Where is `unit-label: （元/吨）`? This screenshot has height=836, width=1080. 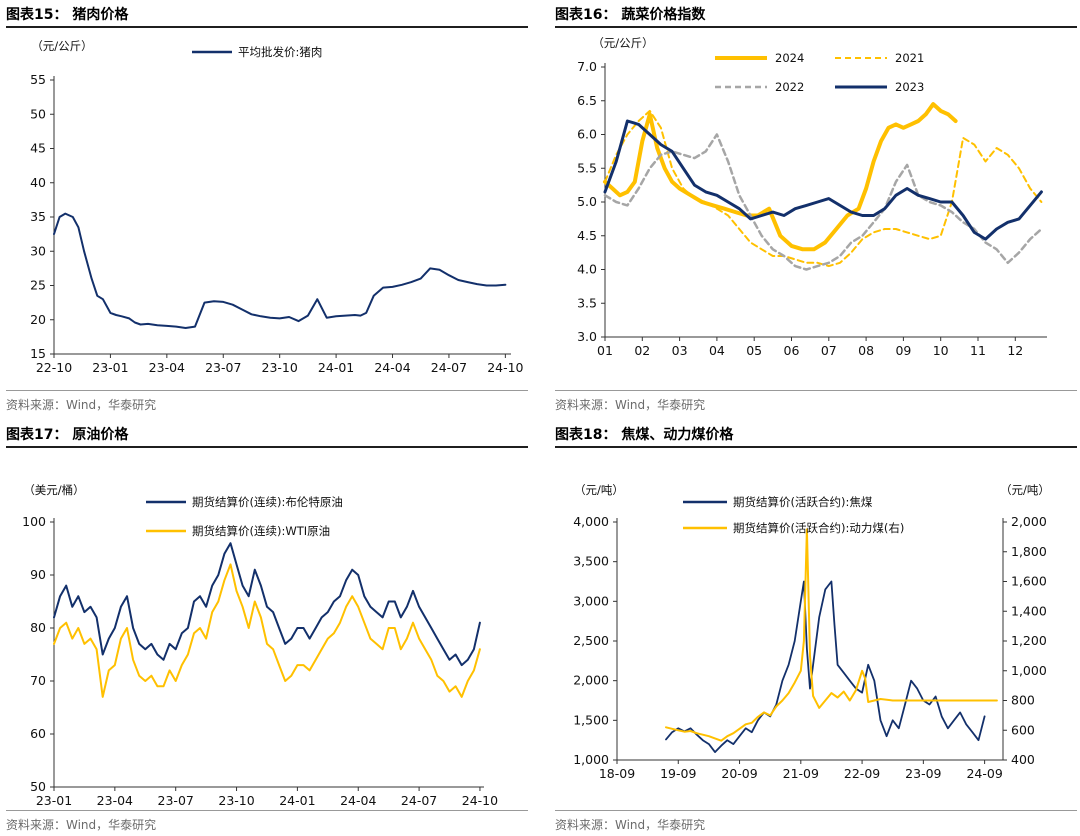
unit-label: （元/吨） is located at coordinates (599, 490).